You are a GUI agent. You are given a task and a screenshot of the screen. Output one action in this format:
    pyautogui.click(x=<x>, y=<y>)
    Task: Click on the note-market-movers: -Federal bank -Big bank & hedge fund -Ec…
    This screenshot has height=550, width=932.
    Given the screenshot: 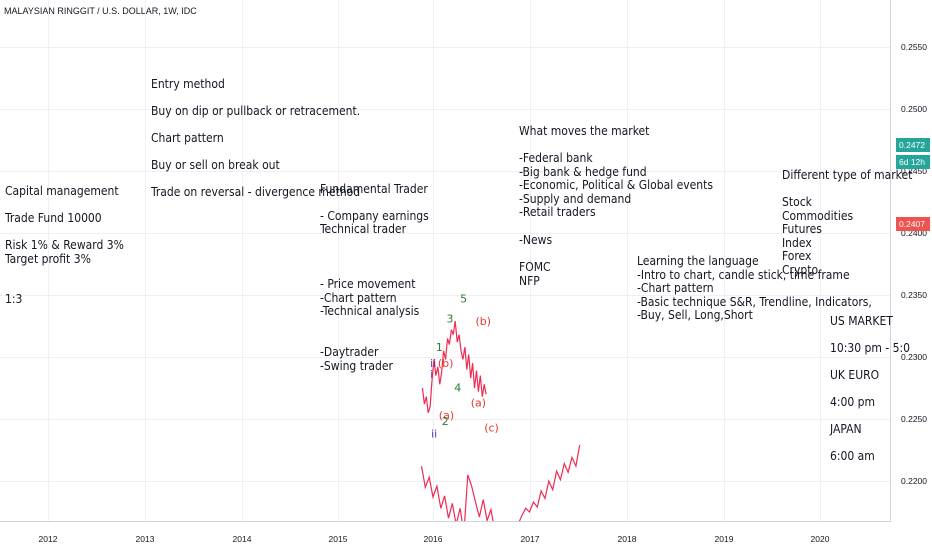 What is the action you would take?
    pyautogui.click(x=616, y=185)
    